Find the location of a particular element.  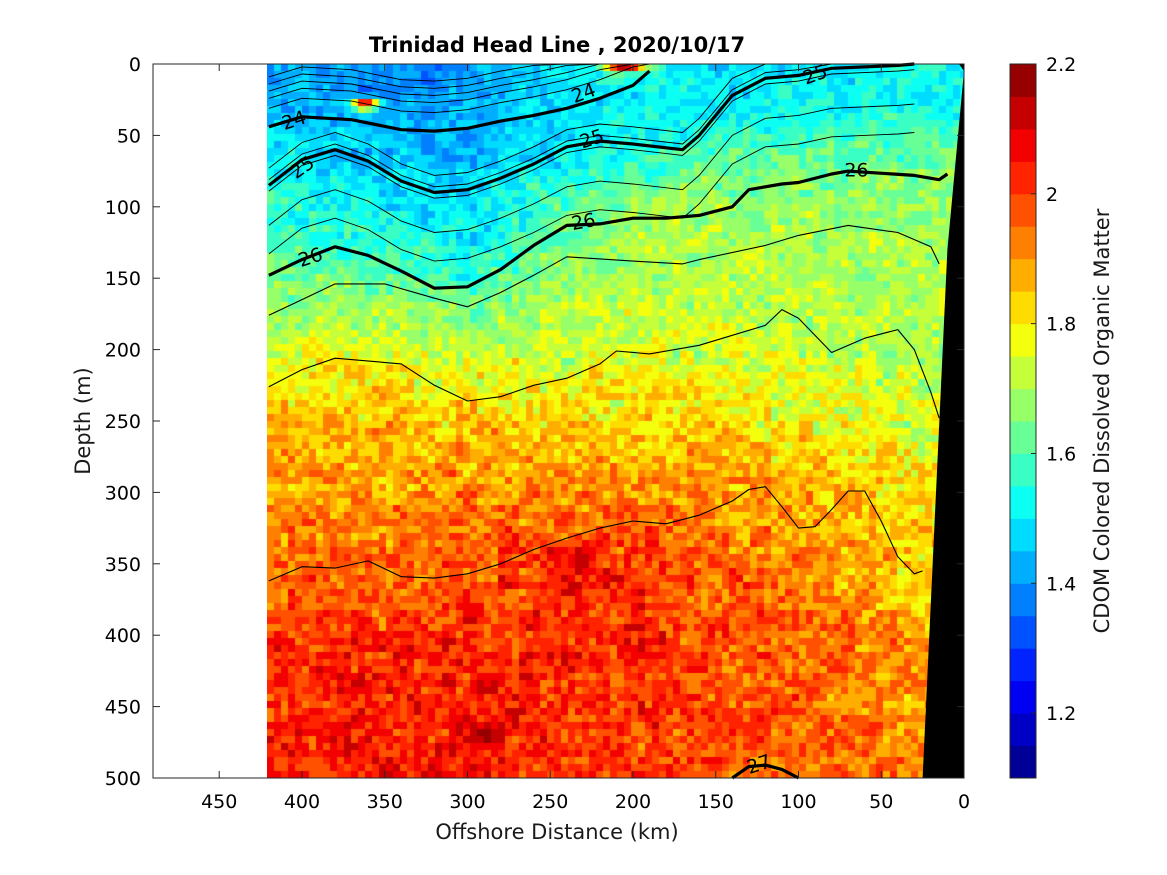

y-tick-label: 0 is located at coordinates (135, 65).